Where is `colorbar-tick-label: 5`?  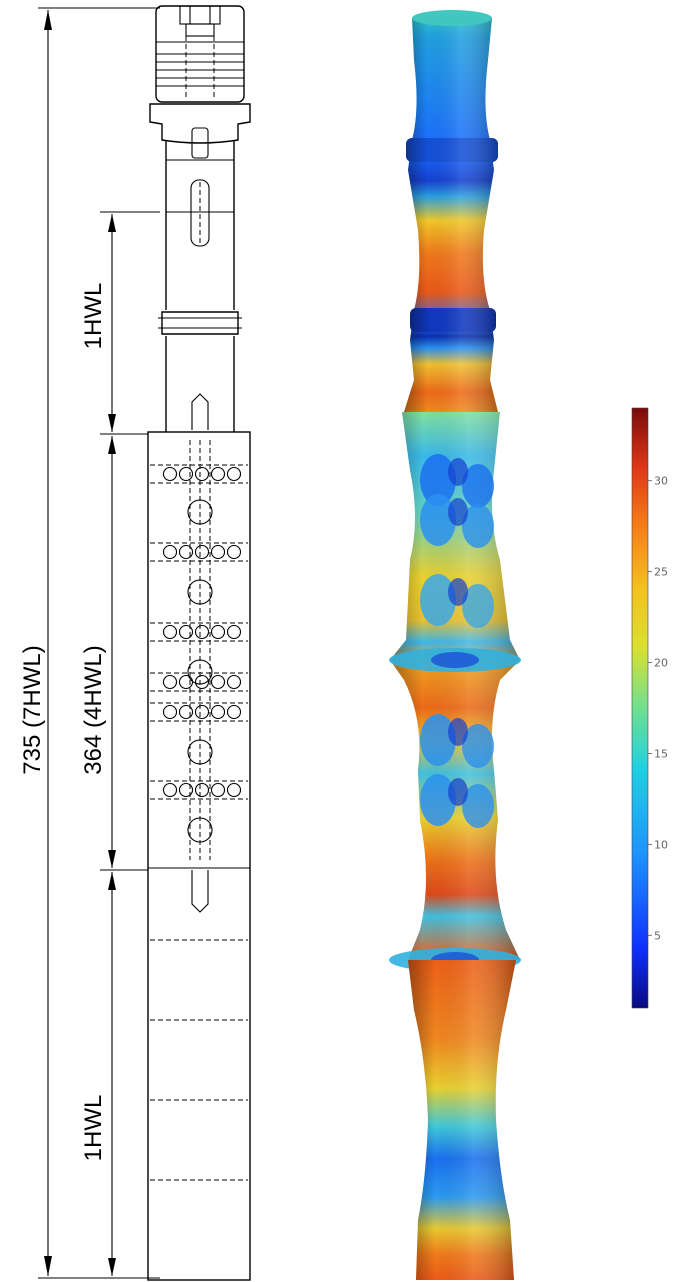 colorbar-tick-label: 5 is located at coordinates (657, 935).